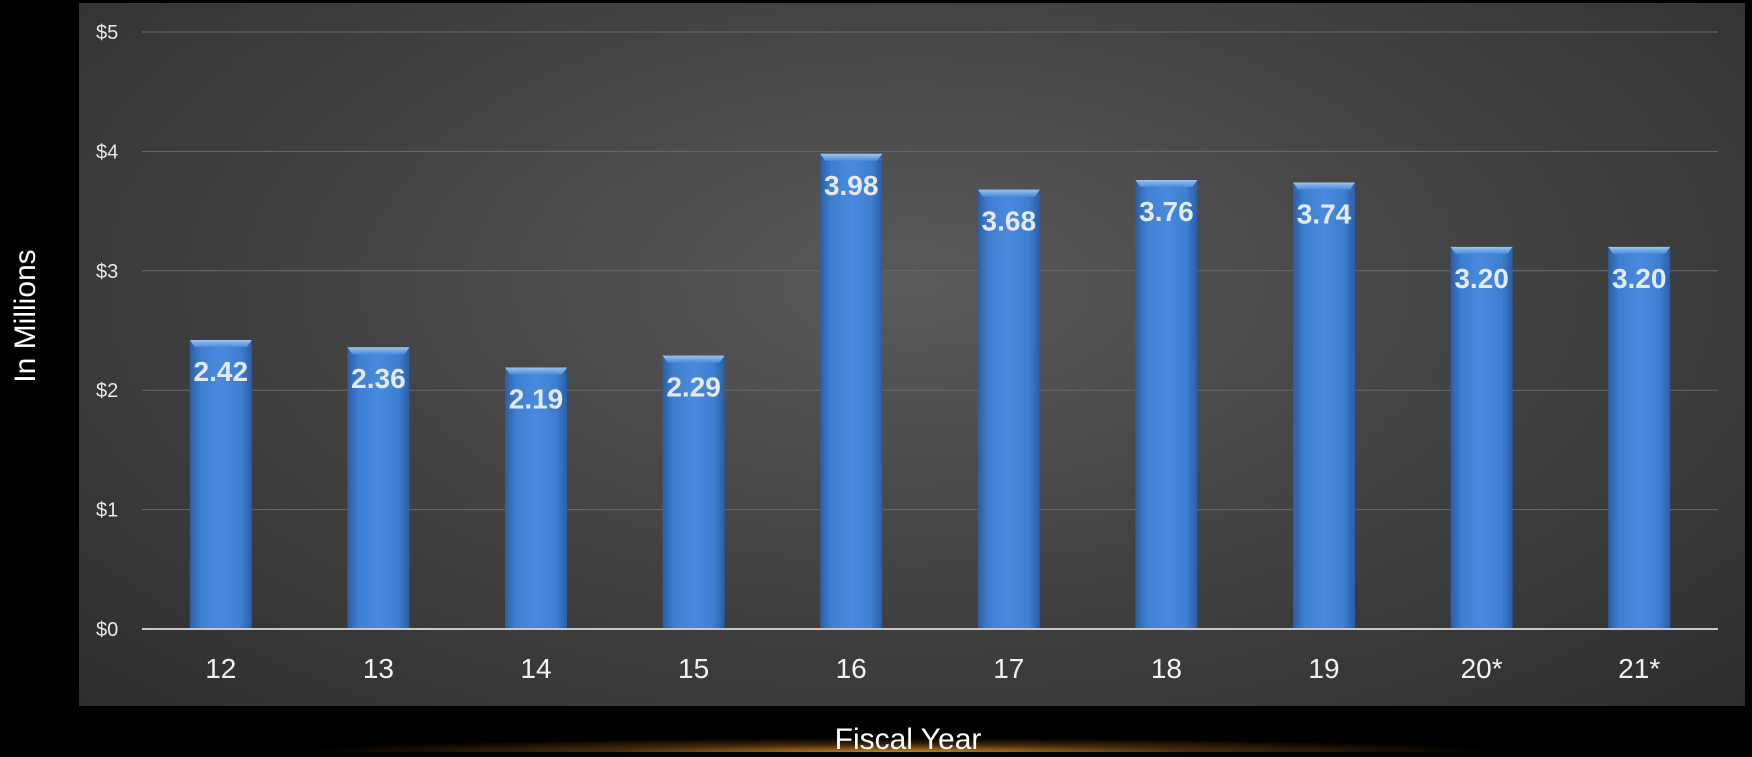 The image size is (1752, 757). I want to click on x-axis-ticks: 12 13 14 15 16 17 18 19 20* 21*, so click(932, 668).